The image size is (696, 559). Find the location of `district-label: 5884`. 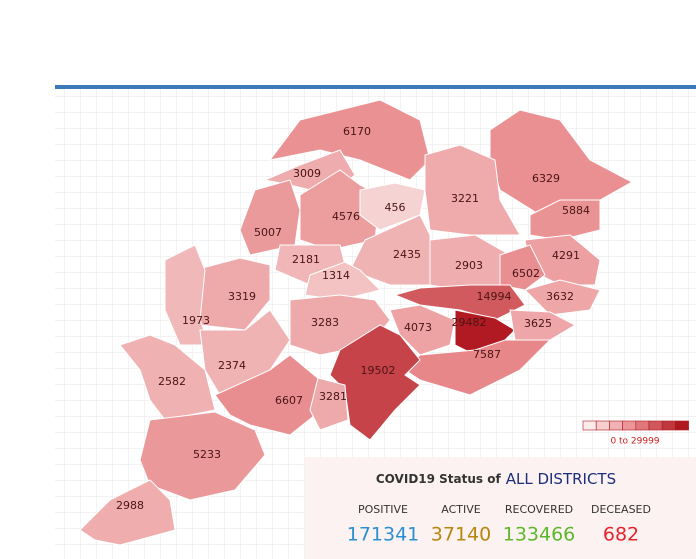

district-label: 5884 is located at coordinates (576, 210).